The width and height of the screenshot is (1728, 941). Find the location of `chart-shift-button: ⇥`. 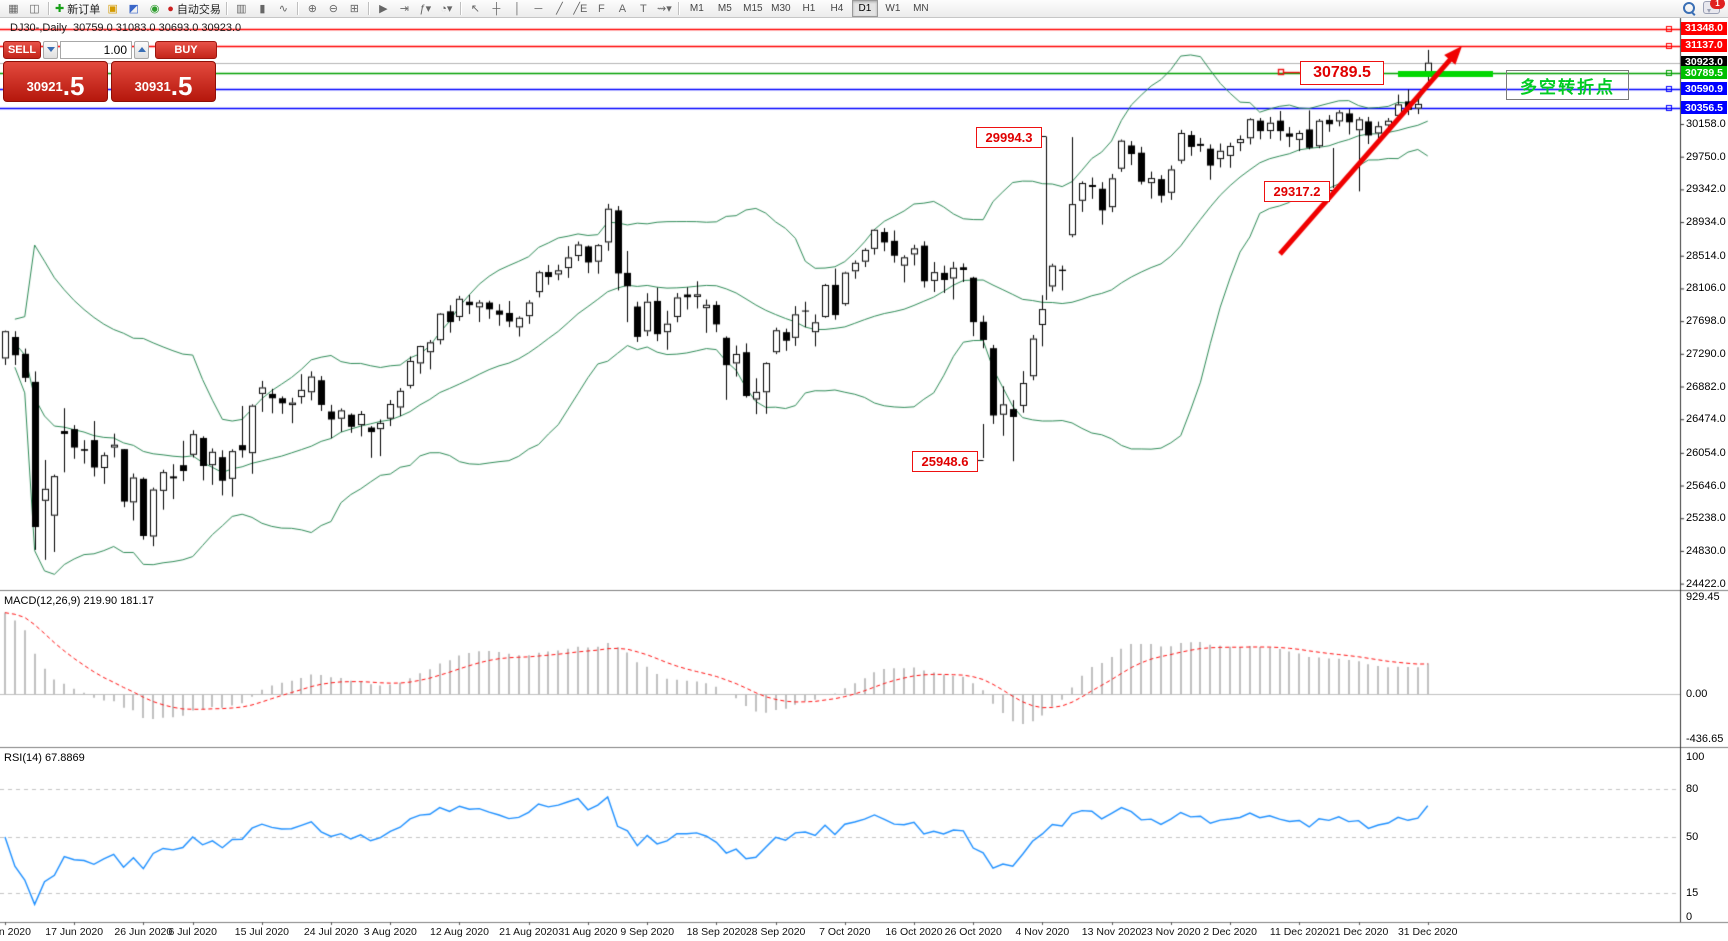

chart-shift-button: ⇥ is located at coordinates (404, 9).